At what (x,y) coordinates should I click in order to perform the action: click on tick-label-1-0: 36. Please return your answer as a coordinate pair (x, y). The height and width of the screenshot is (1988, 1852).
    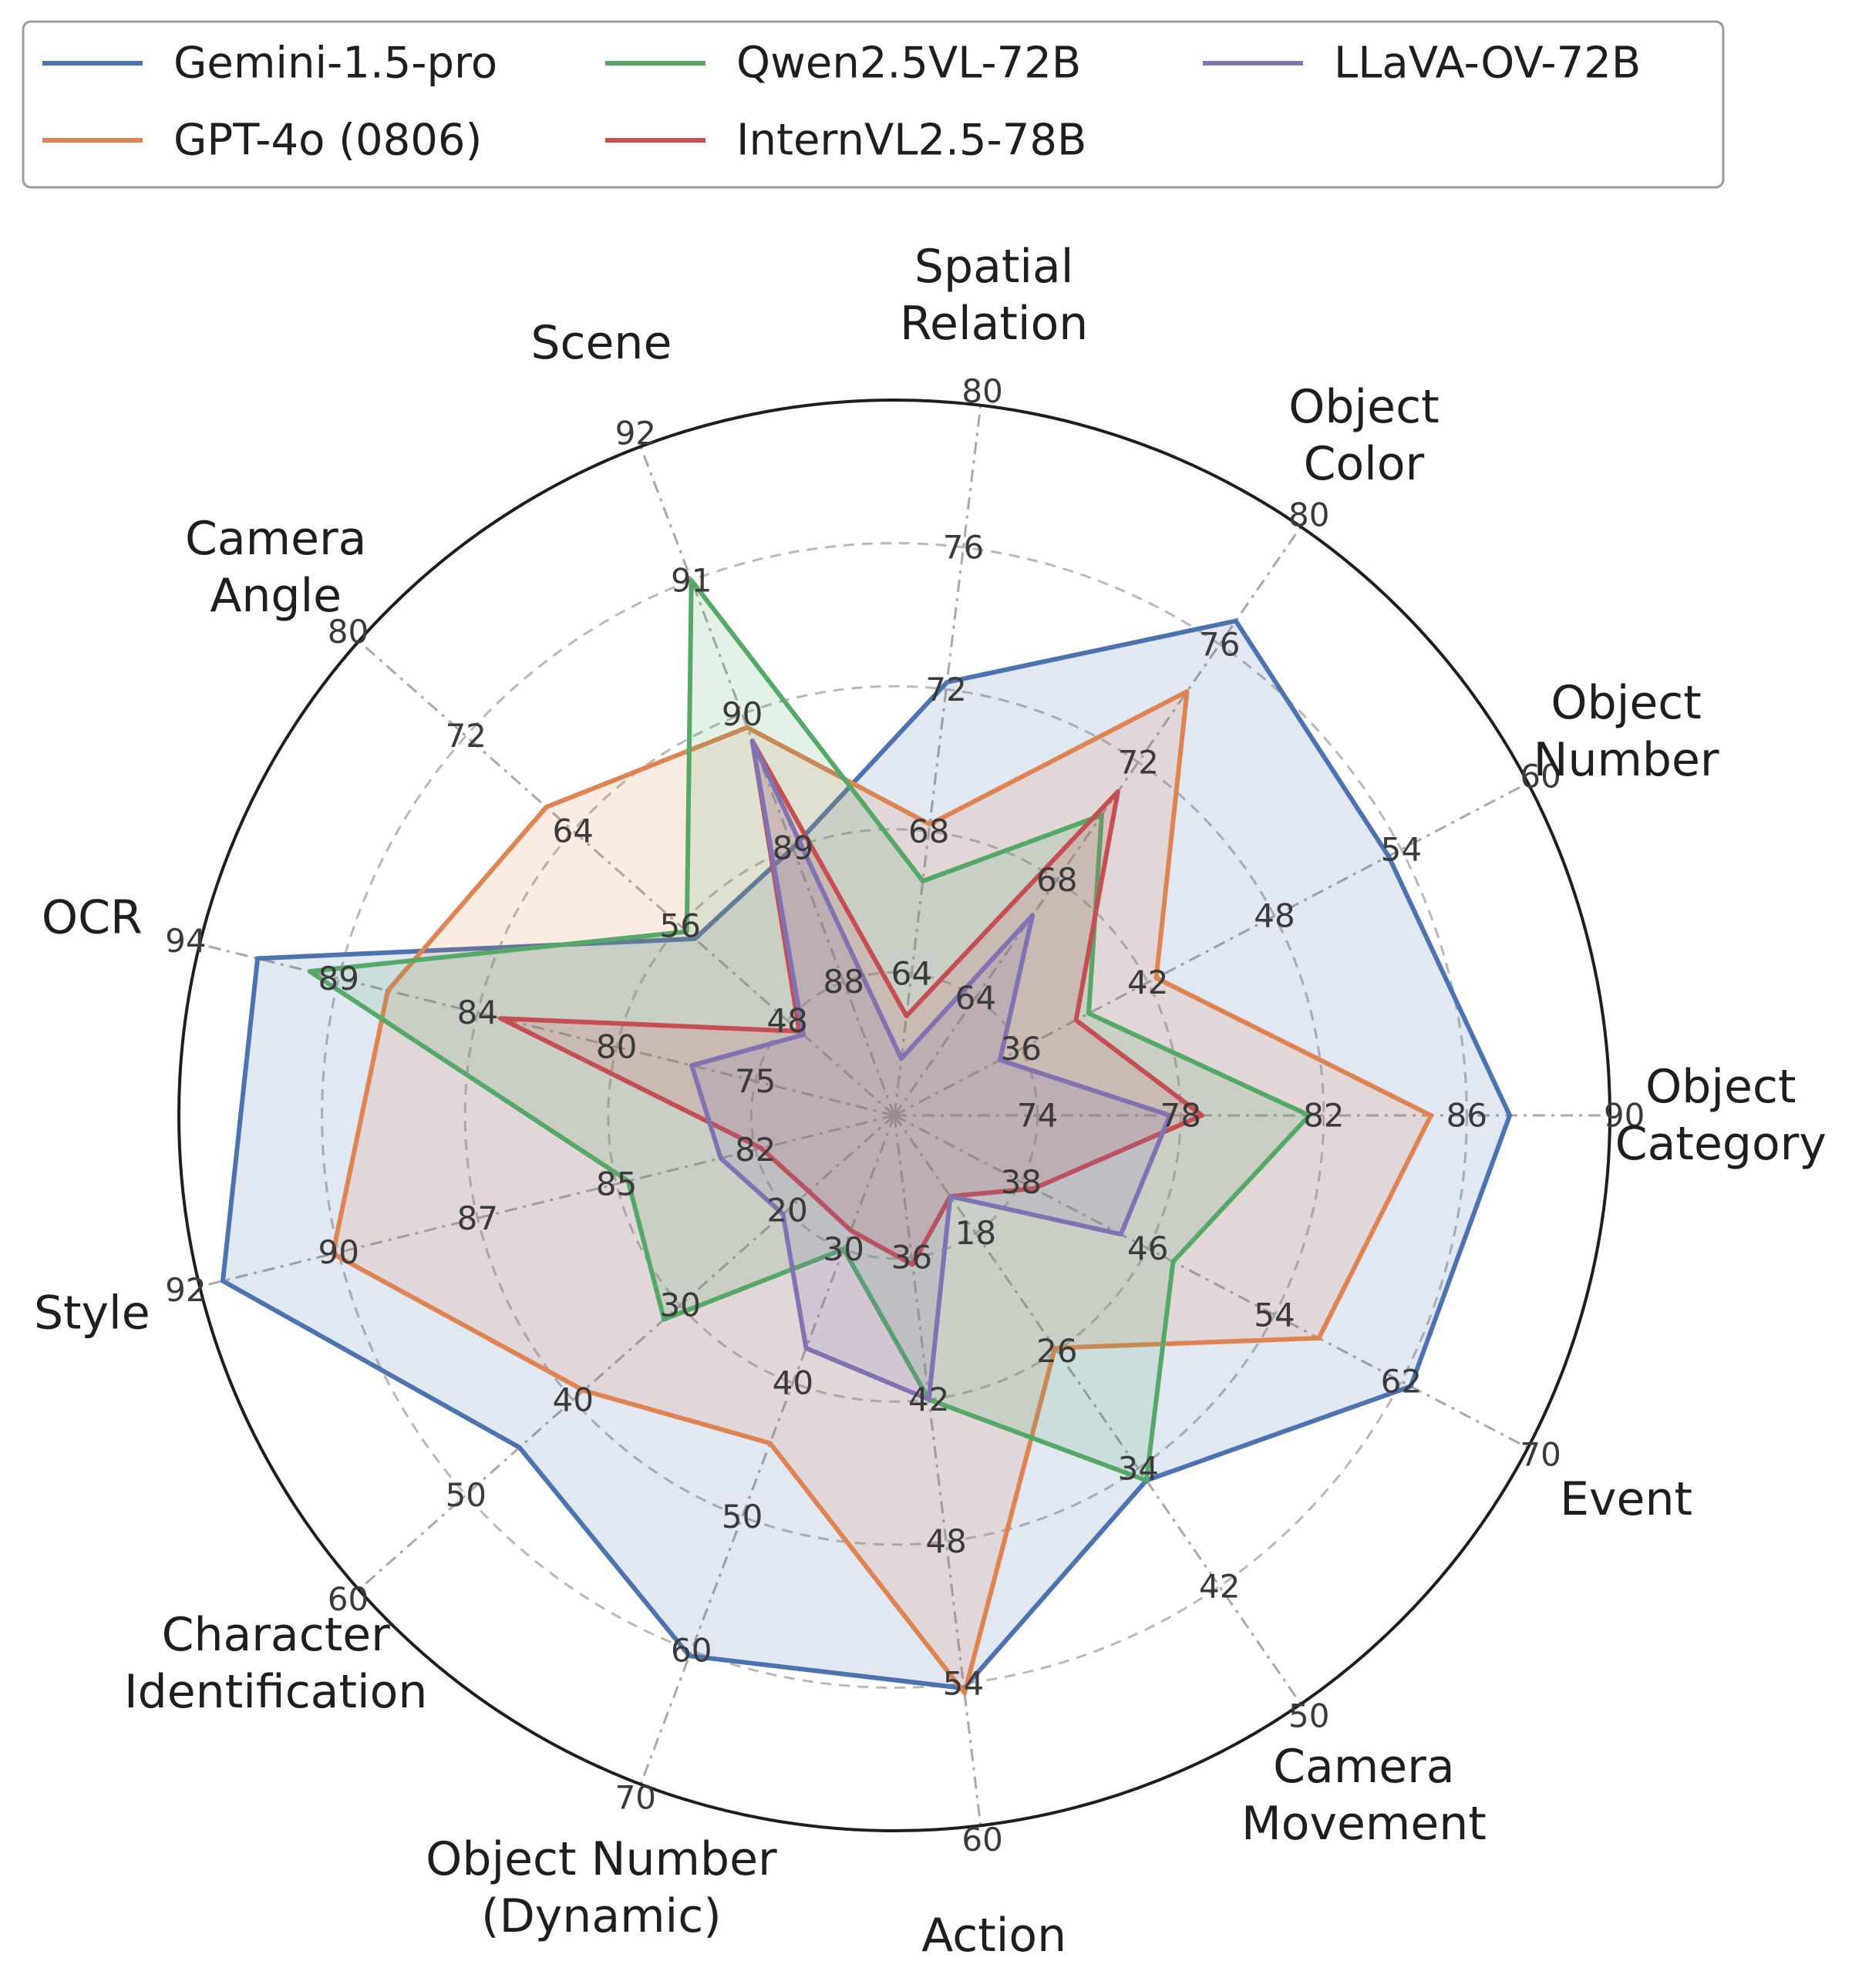
    Looking at the image, I should click on (1021, 1049).